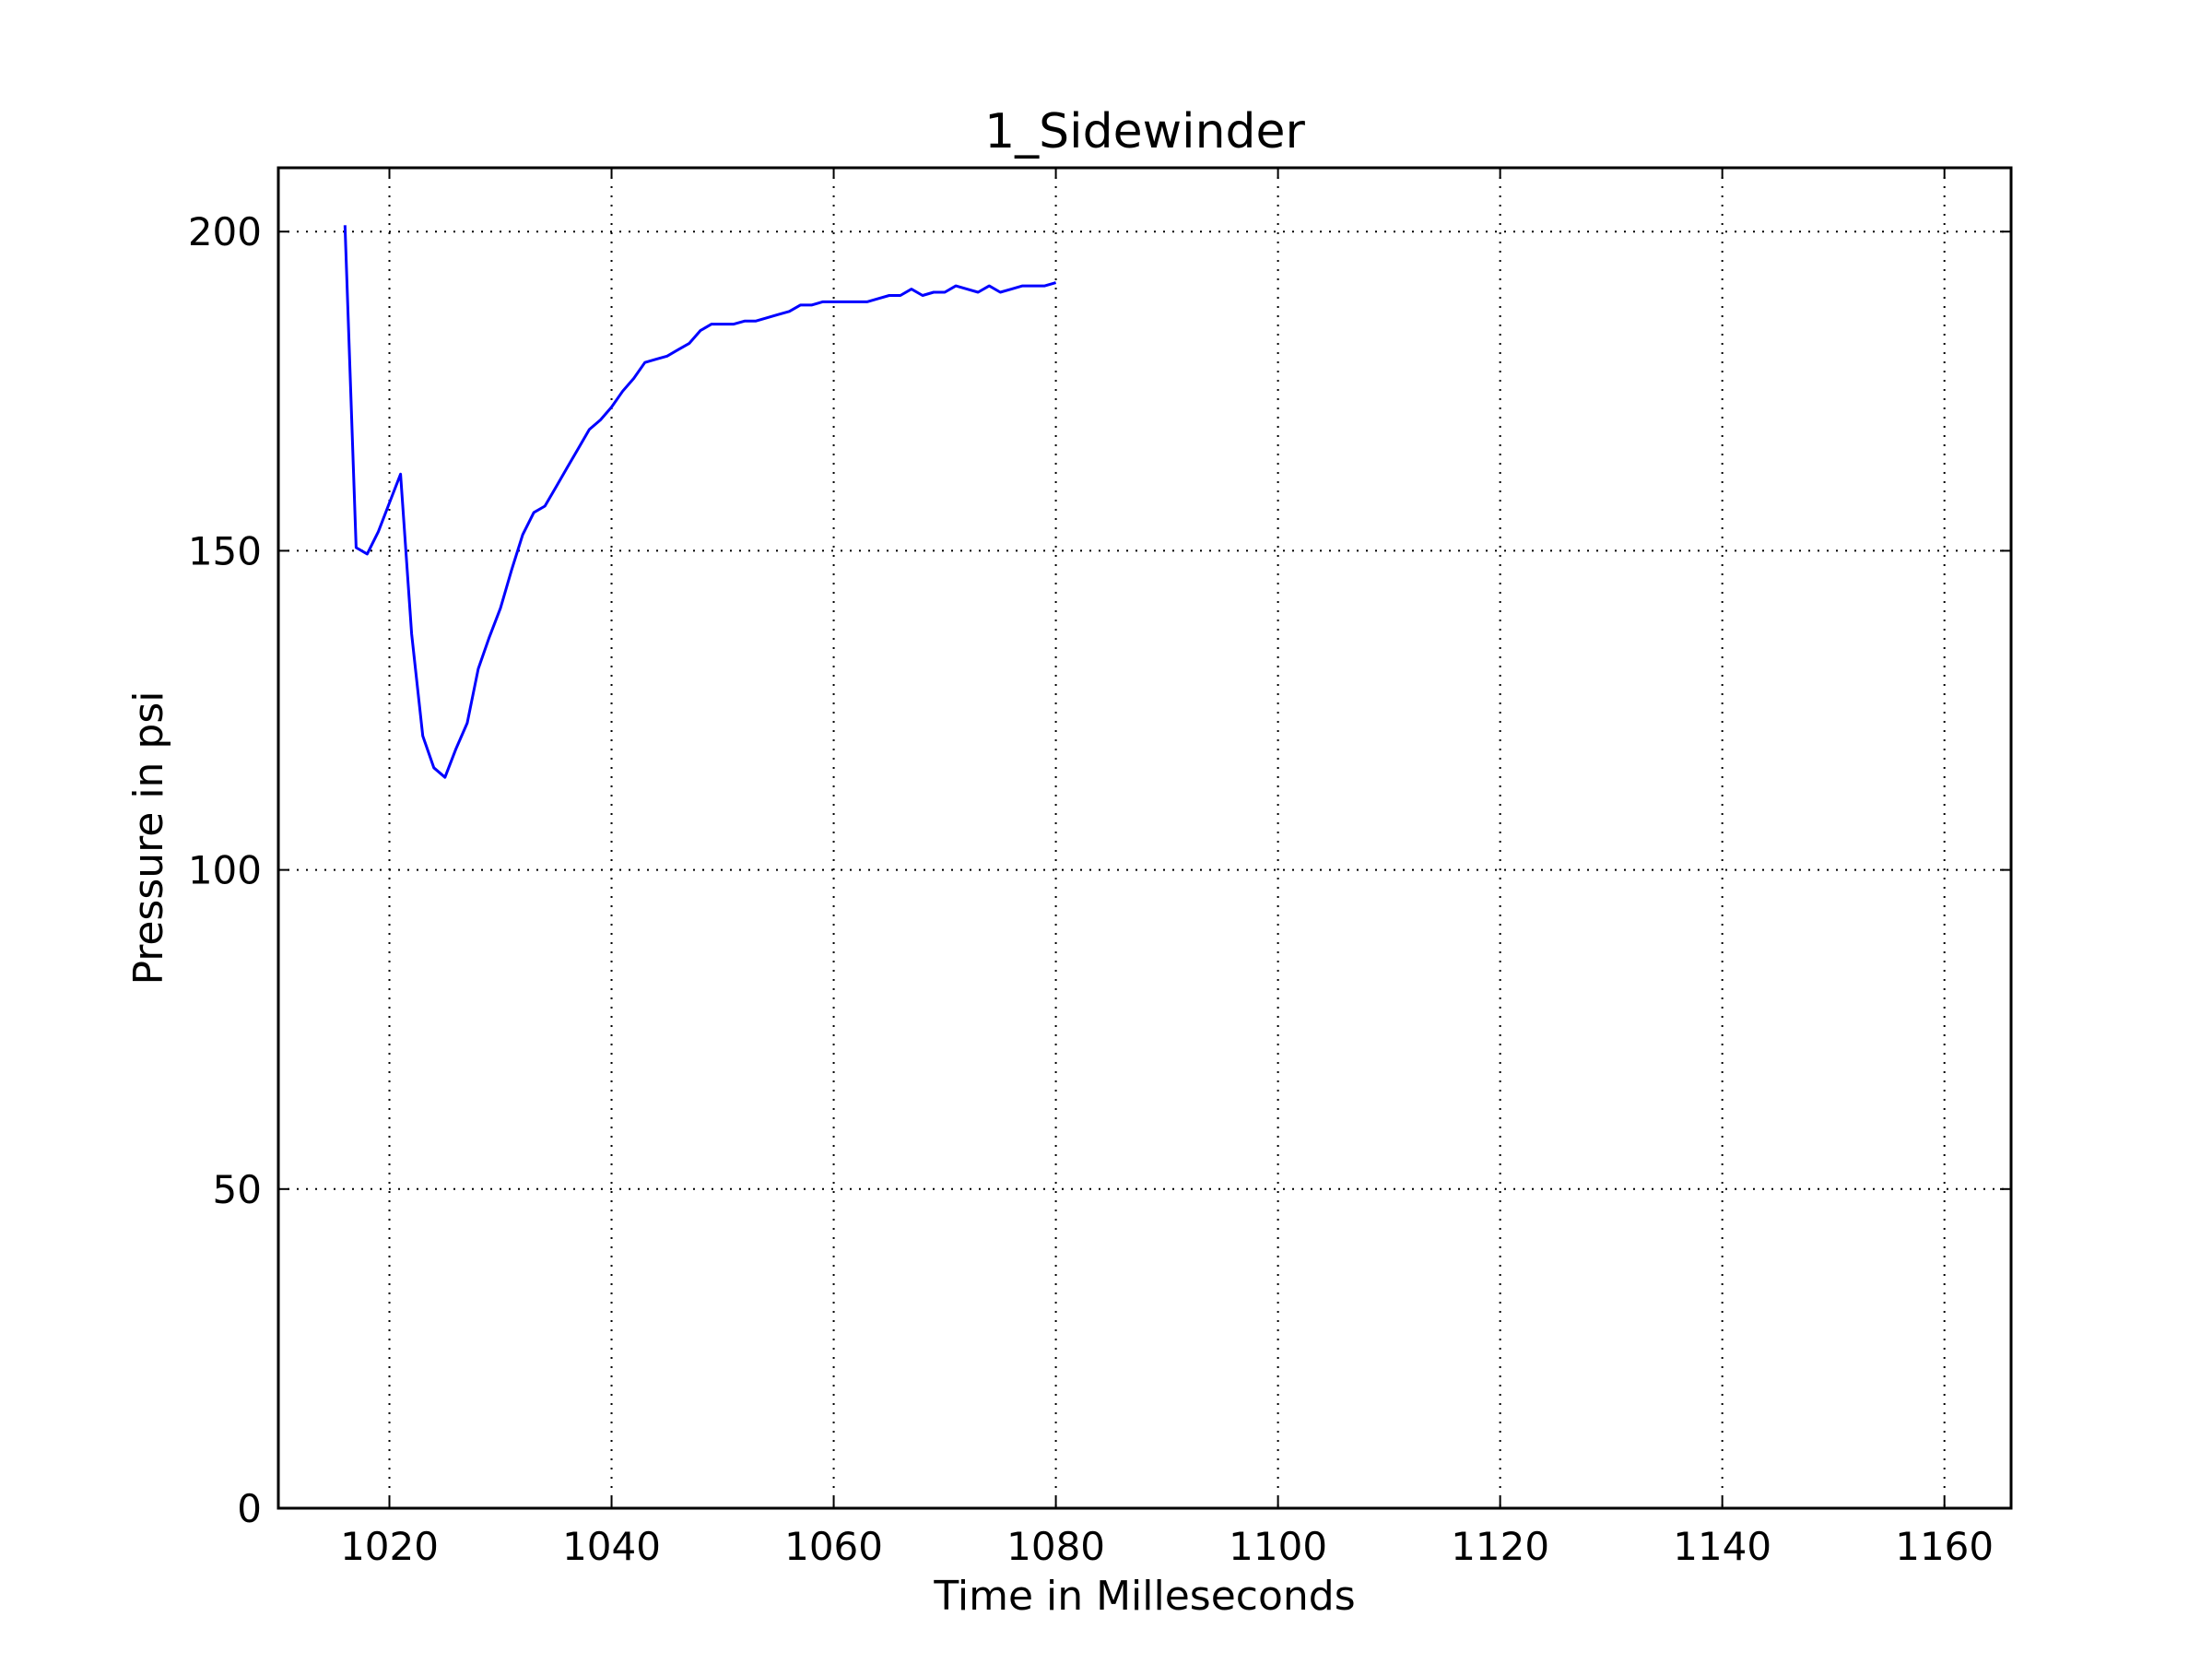  I want to click on x-tick-label: 1060, so click(833, 1546).